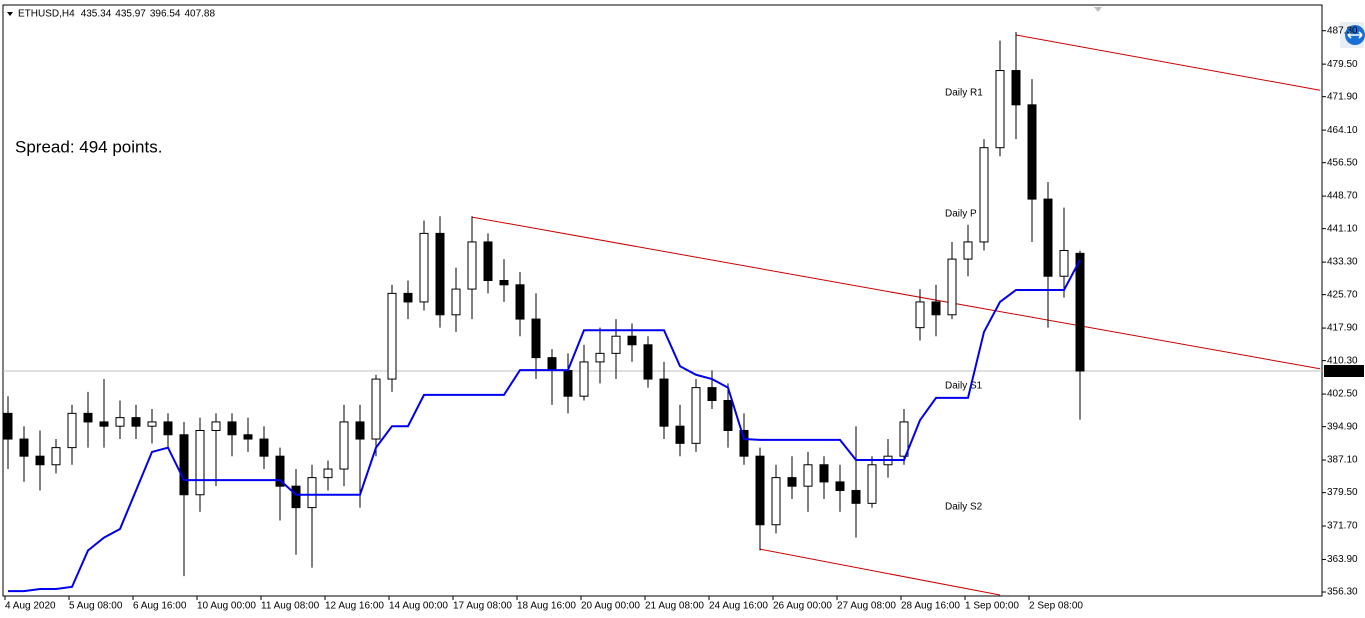  What do you see at coordinates (290, 606) in the screenshot?
I see `x-tick-label: 11 Aug 08:00` at bounding box center [290, 606].